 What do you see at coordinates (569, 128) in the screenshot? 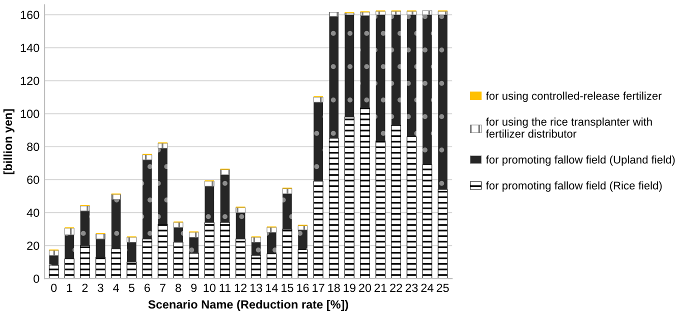
I see `legend-label: for using the rice transplanter with fertilizer distributor` at bounding box center [569, 128].